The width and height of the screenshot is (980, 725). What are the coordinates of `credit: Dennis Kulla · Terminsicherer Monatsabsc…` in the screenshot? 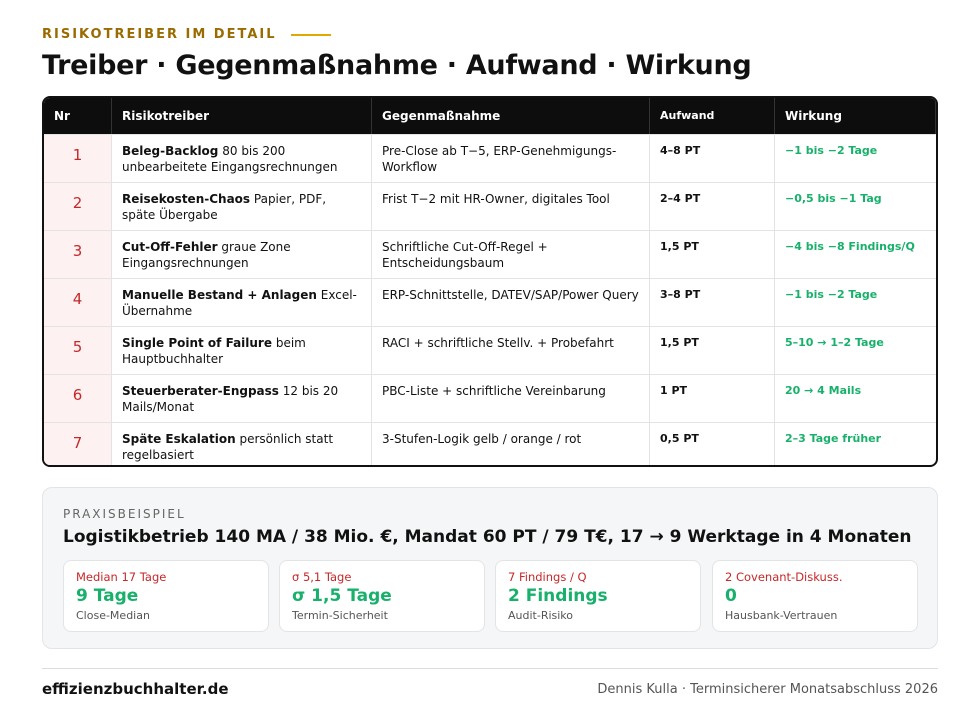 It's located at (767, 689).